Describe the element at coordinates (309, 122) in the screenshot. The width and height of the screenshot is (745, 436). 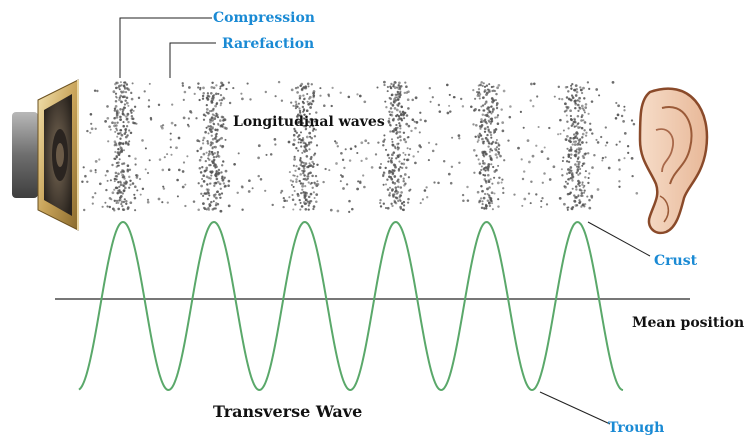
I see `longitudinal-waves-label: Longitudinal waves` at that location.